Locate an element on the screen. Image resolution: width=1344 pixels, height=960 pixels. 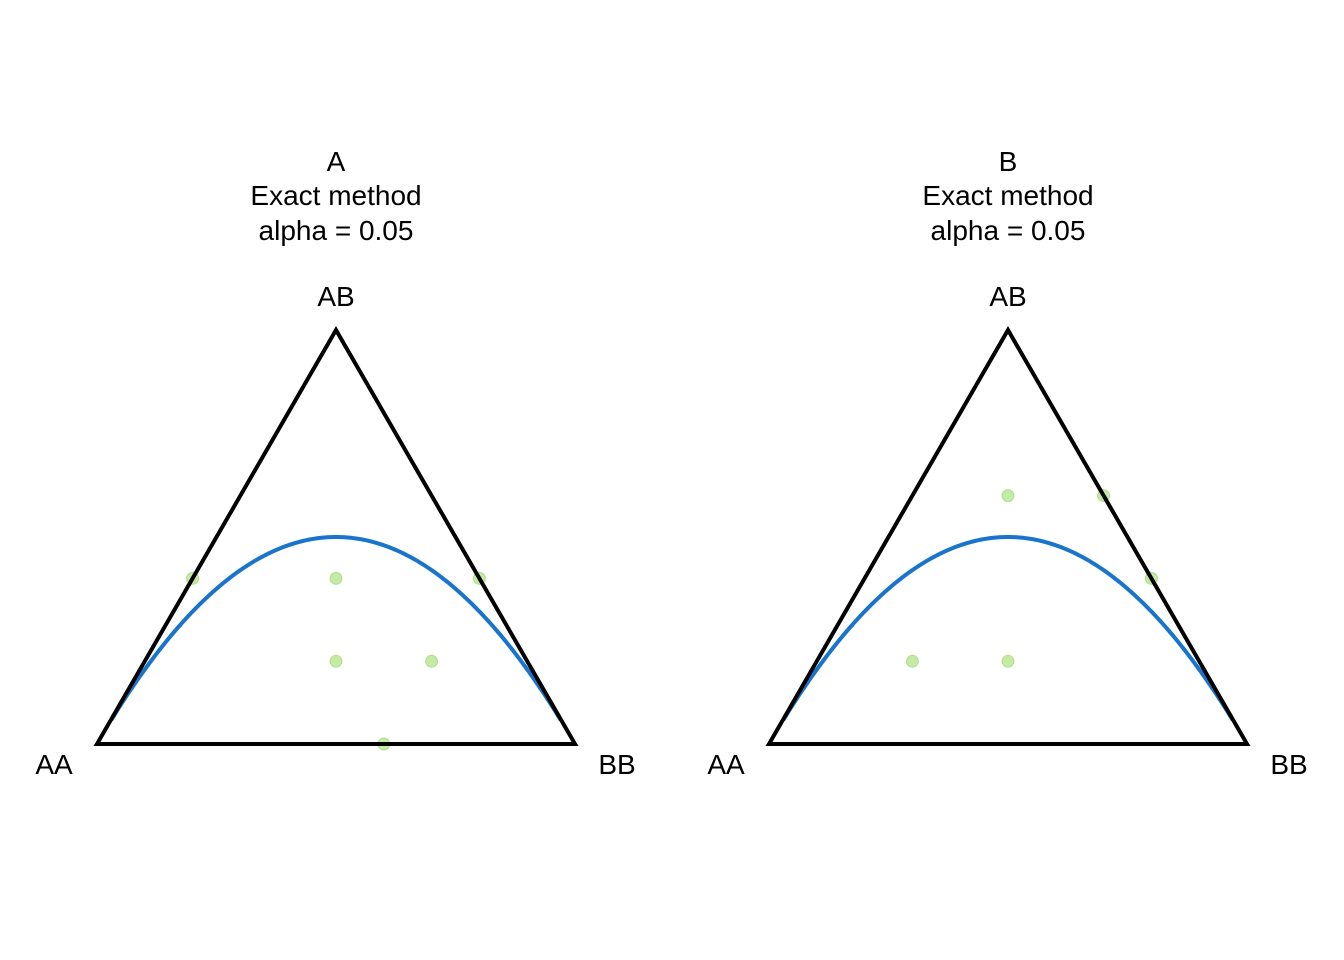
panel-title-line-1: A is located at coordinates (336, 161).